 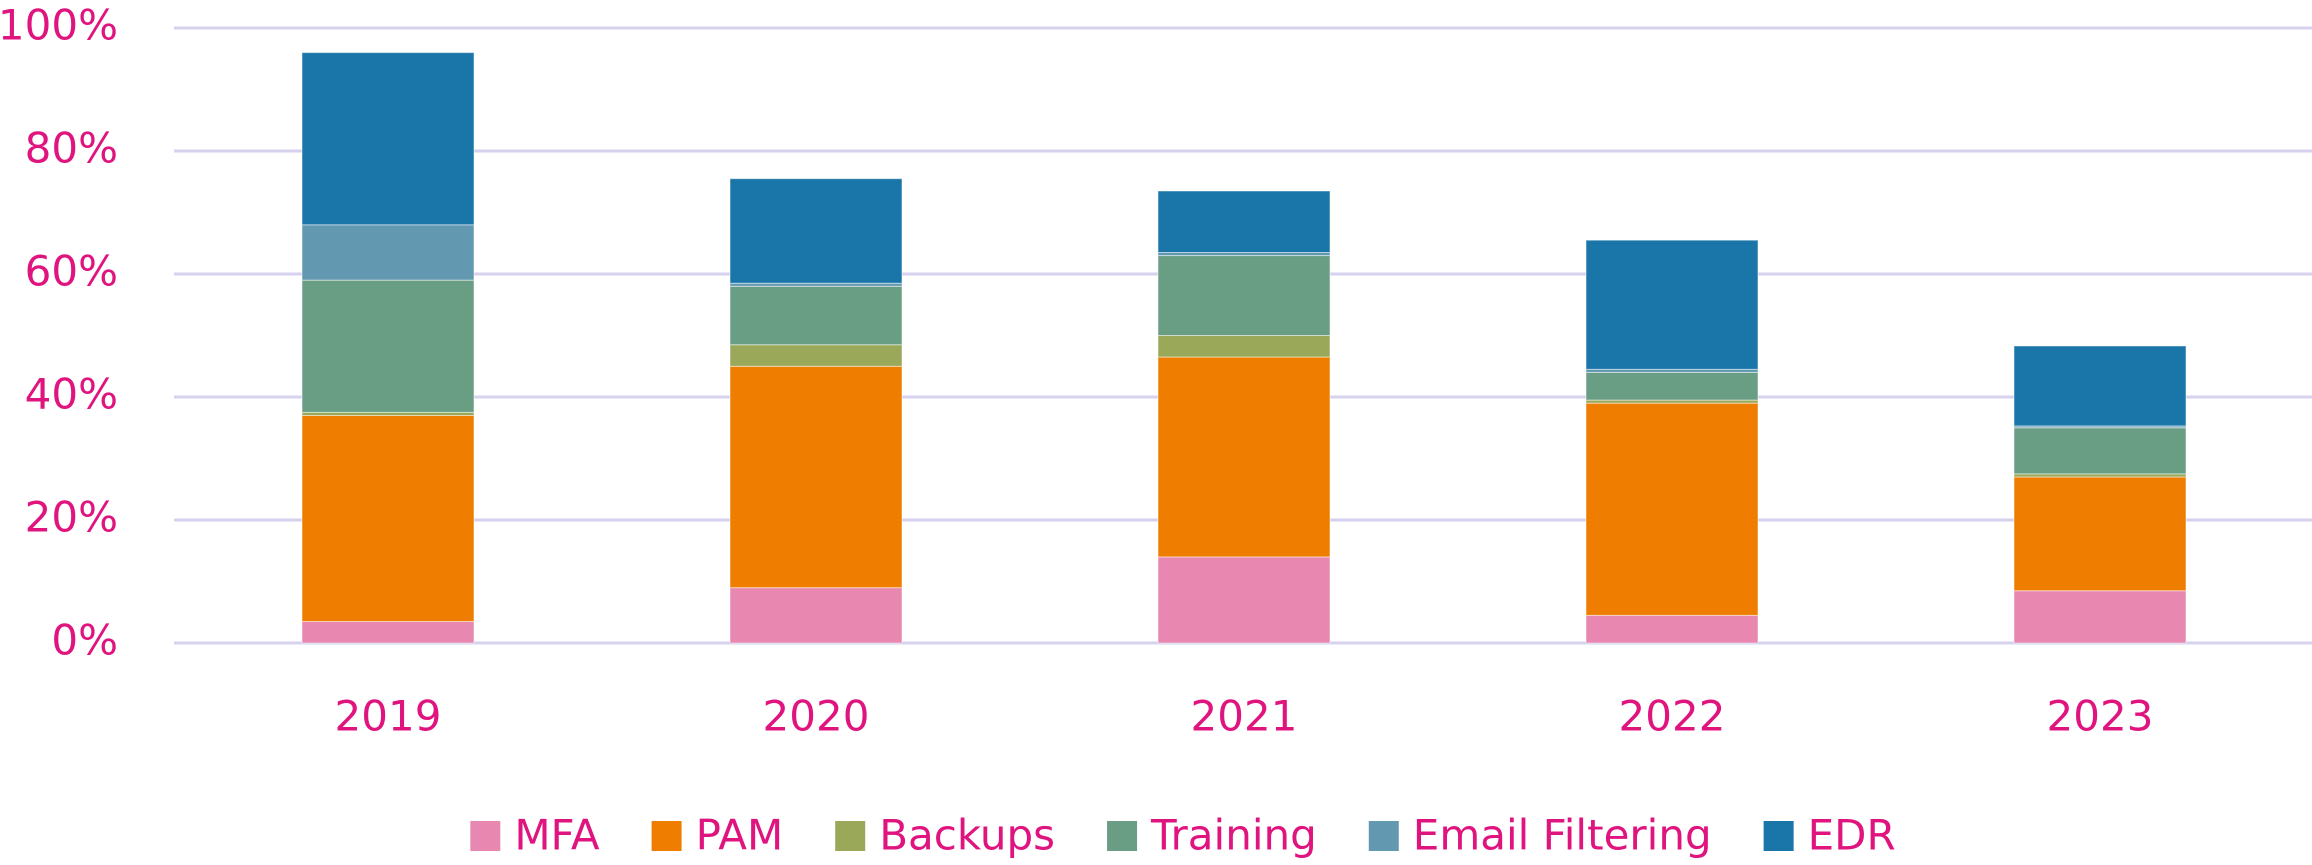 What do you see at coordinates (71, 271) in the screenshot?
I see `y-tick-label: 60%` at bounding box center [71, 271].